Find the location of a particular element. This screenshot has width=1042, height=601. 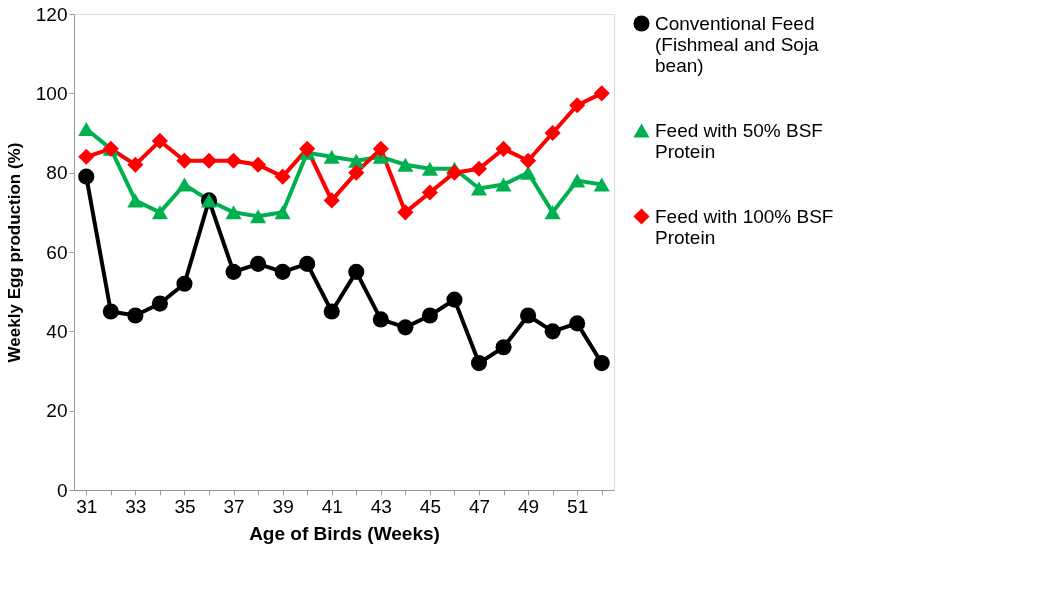

y-tick-label: 80 is located at coordinates (57, 173).